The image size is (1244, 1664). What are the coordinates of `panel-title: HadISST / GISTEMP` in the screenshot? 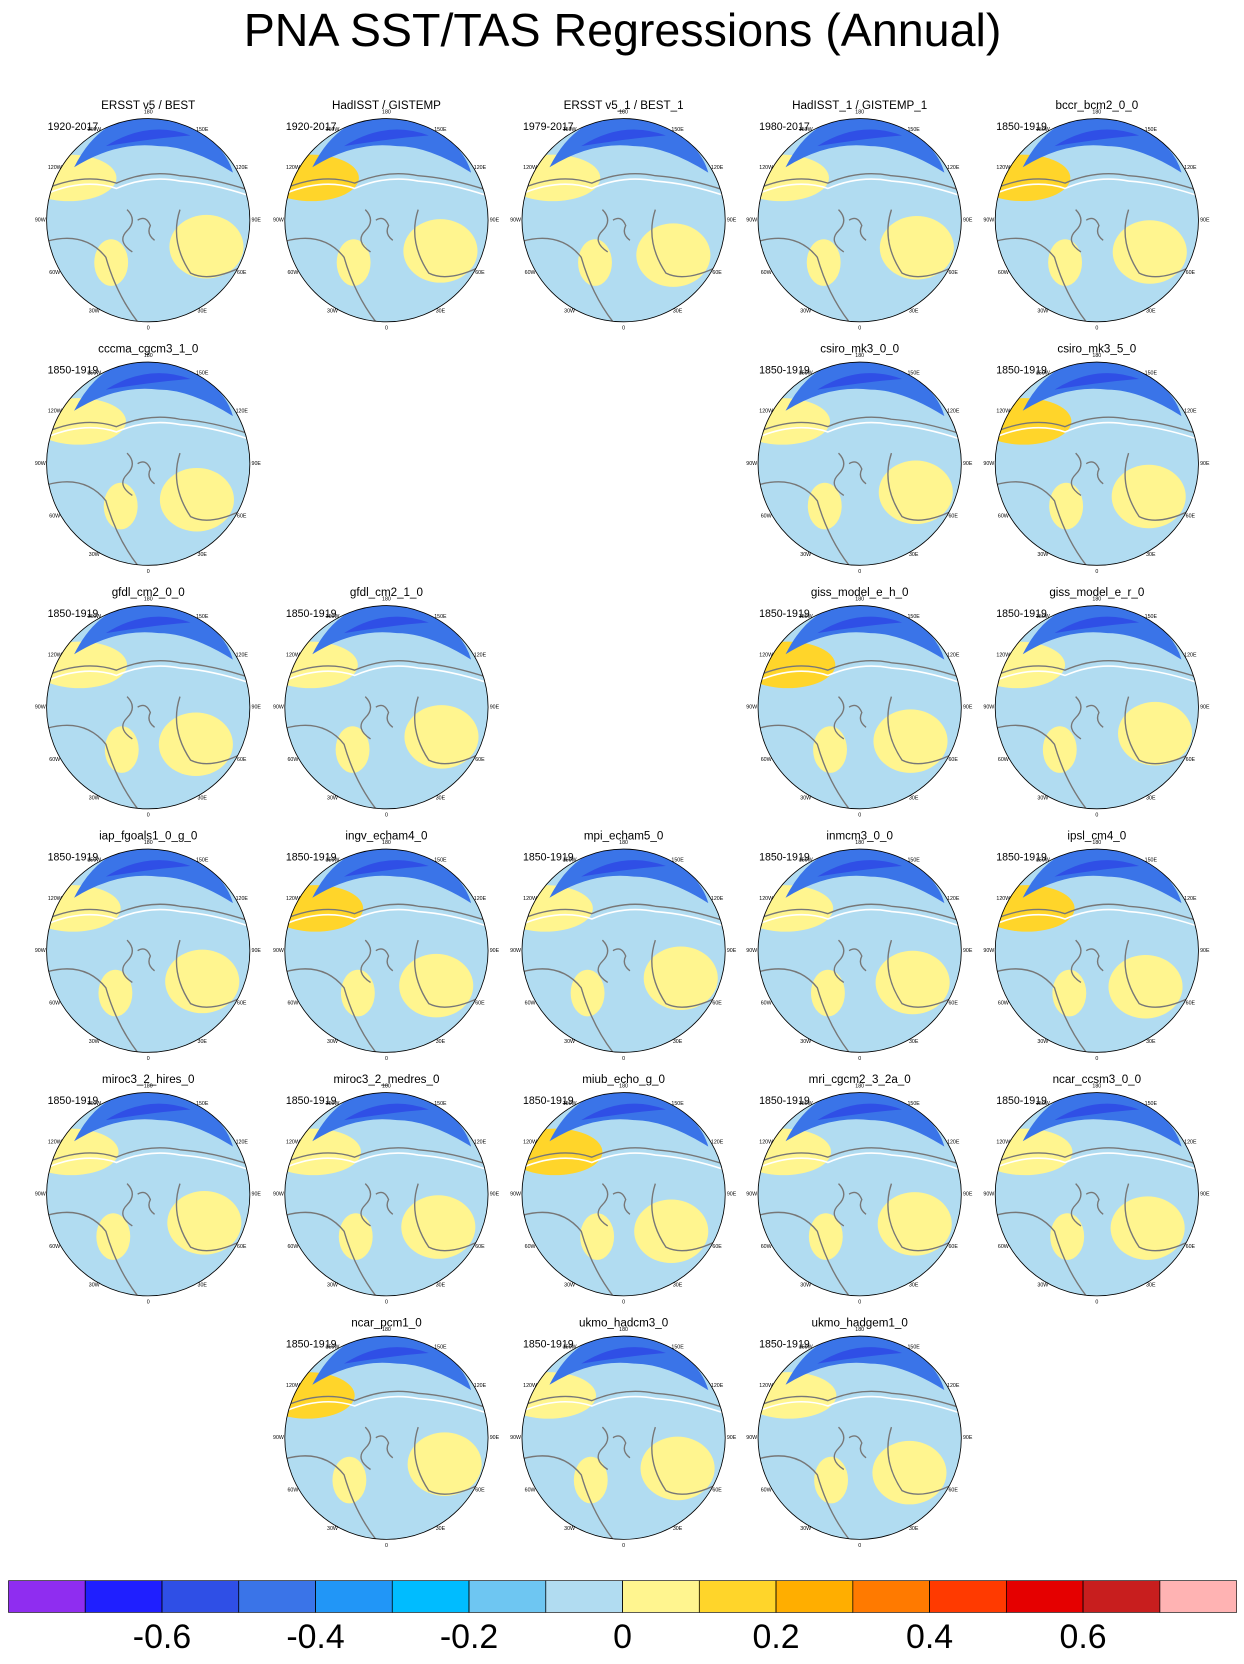 It's located at (386, 105).